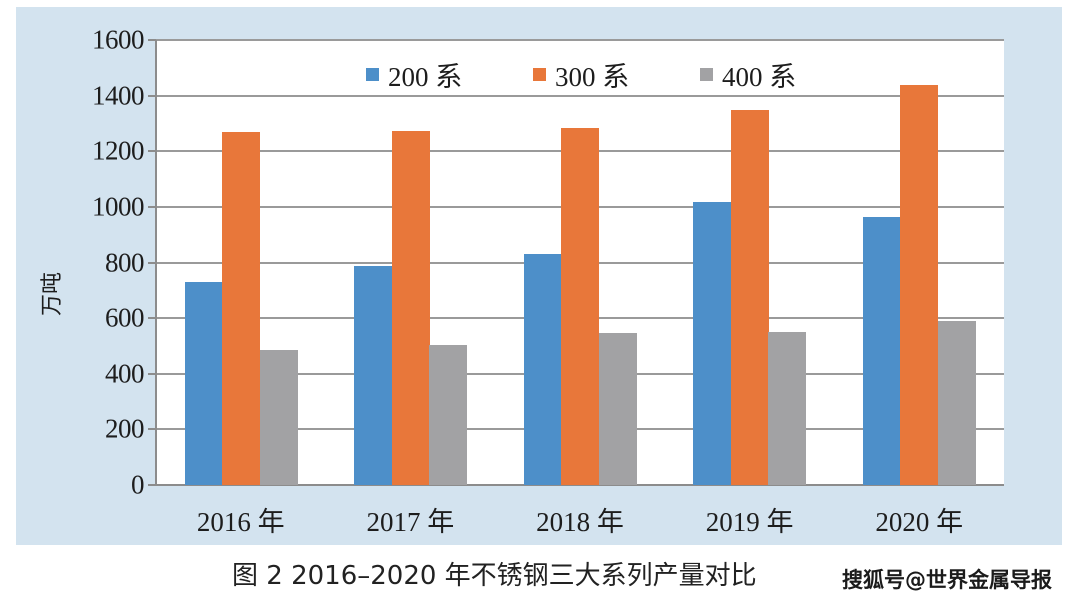 The image size is (1080, 604). Describe the element at coordinates (125, 428) in the screenshot. I see `y-tick-label: 200` at that location.